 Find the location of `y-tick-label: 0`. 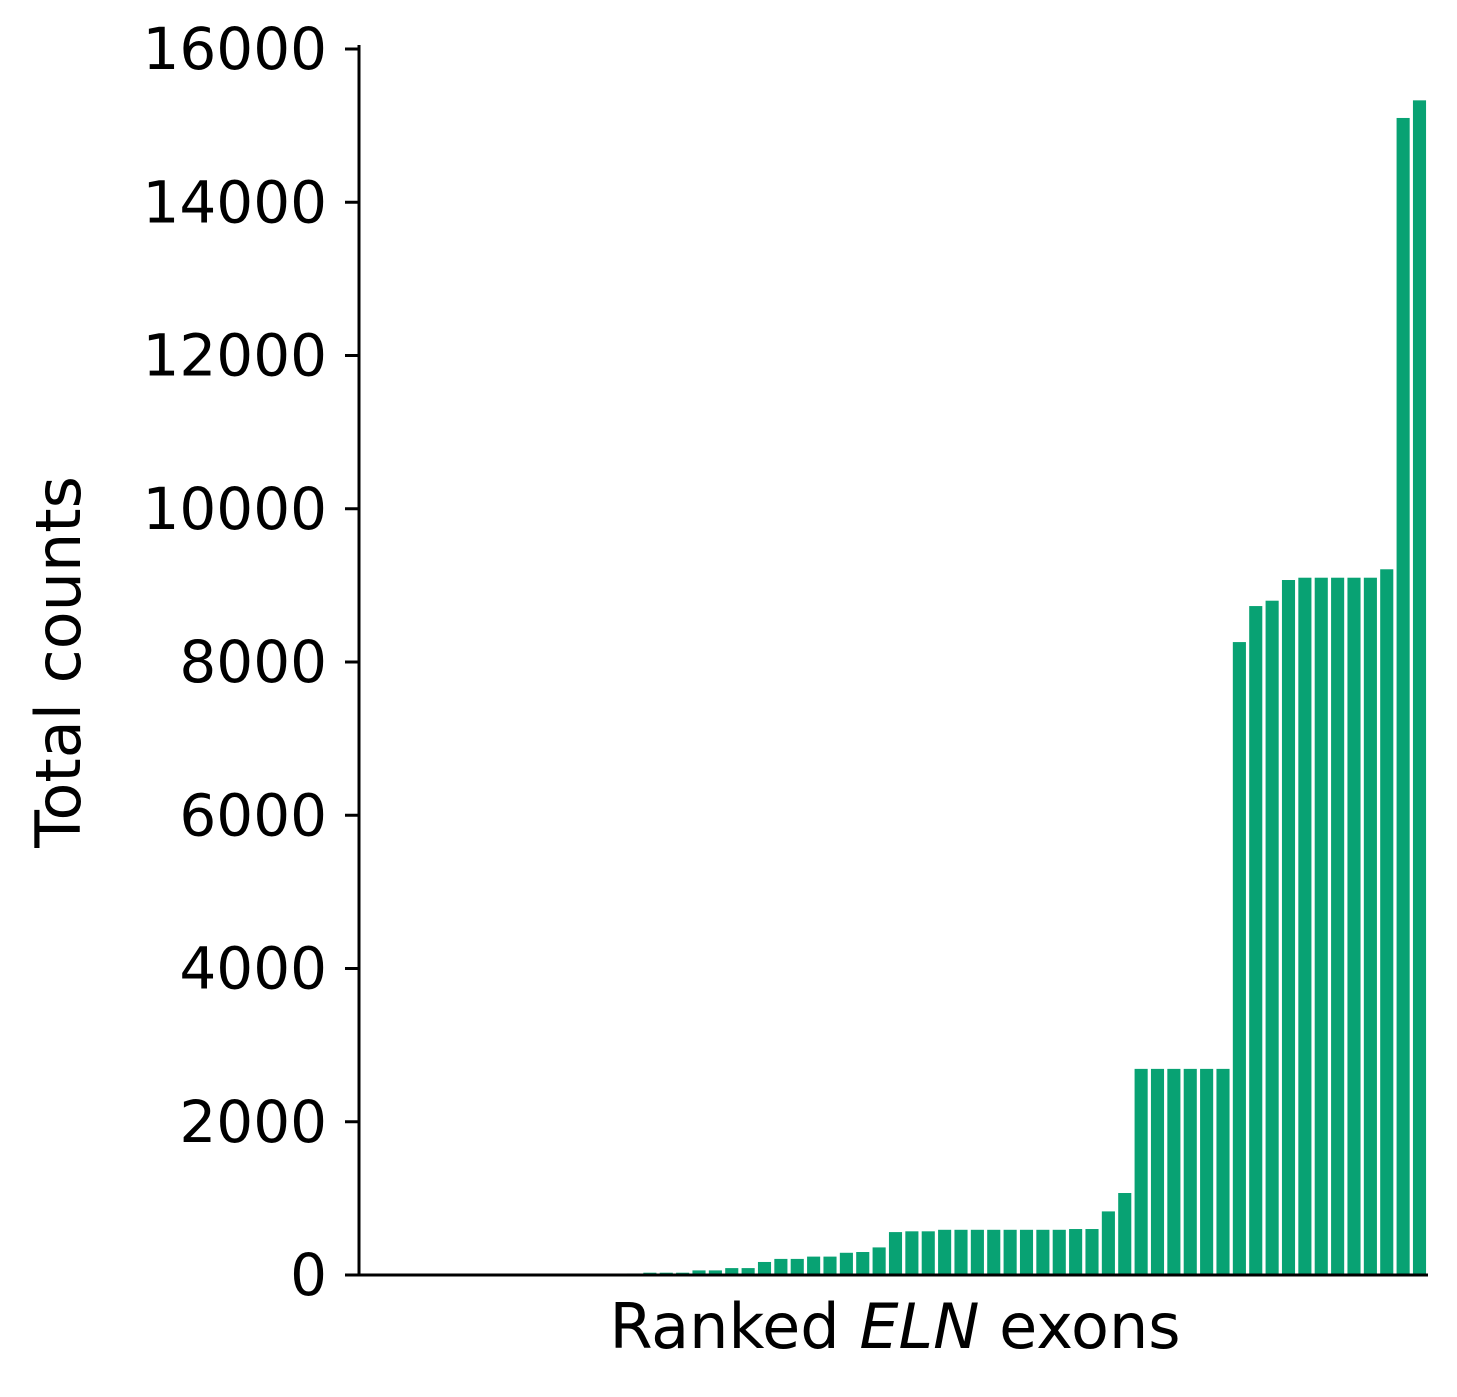

y-tick-label: 0 is located at coordinates (308, 1275).